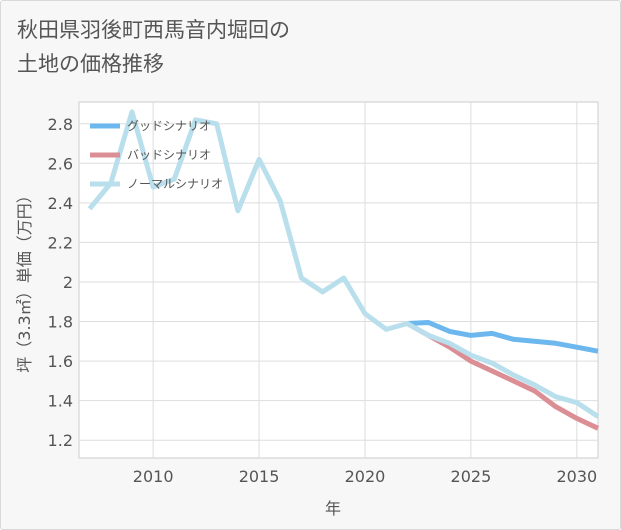 Image resolution: width=621 pixels, height=530 pixels. What do you see at coordinates (68, 282) in the screenshot?
I see `y-tick-label: 2` at bounding box center [68, 282].